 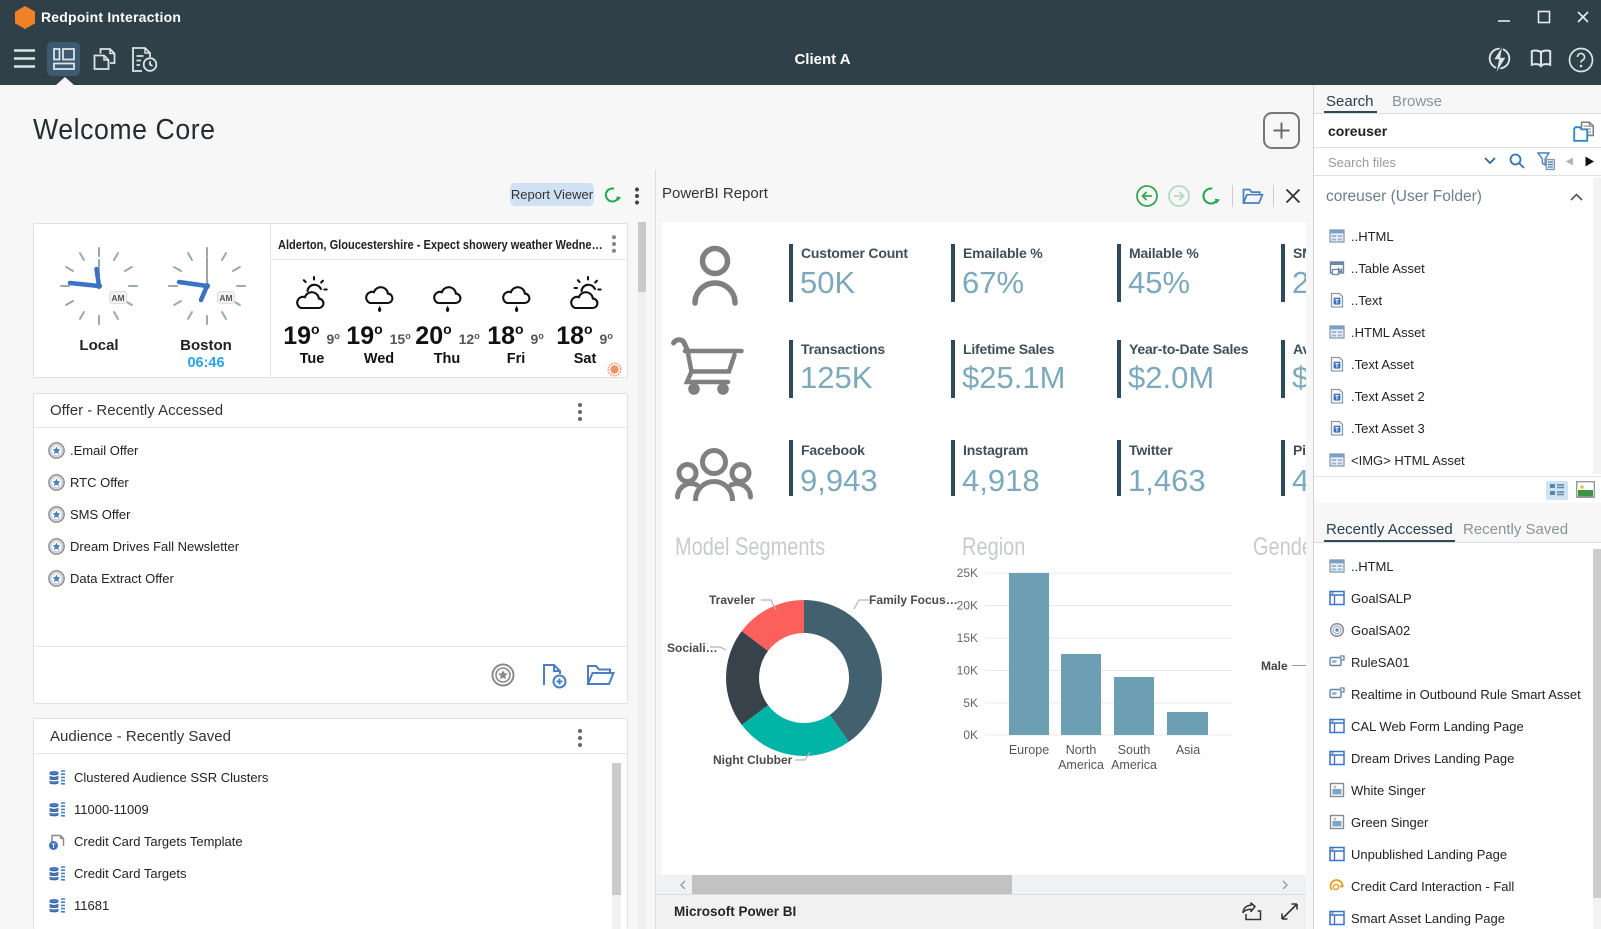 I want to click on svg-text: 15K, so click(x=967, y=638).